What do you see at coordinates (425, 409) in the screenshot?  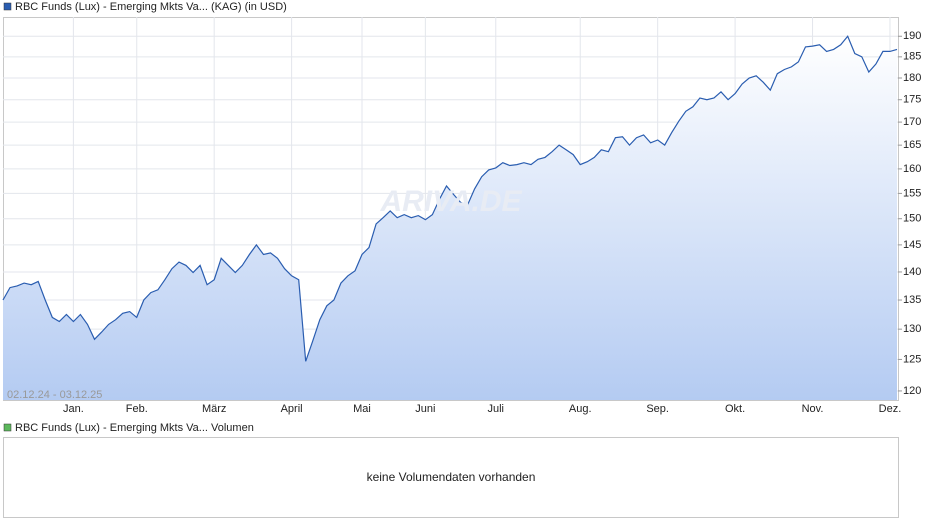 I see `x-tick-label: Juni` at bounding box center [425, 409].